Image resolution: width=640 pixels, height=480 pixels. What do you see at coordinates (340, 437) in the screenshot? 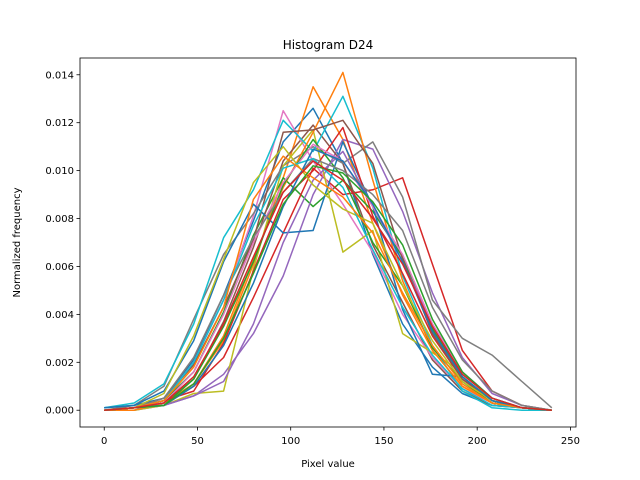
I see `x-axis-ticks: 0 50 100 150 200 250` at bounding box center [340, 437].